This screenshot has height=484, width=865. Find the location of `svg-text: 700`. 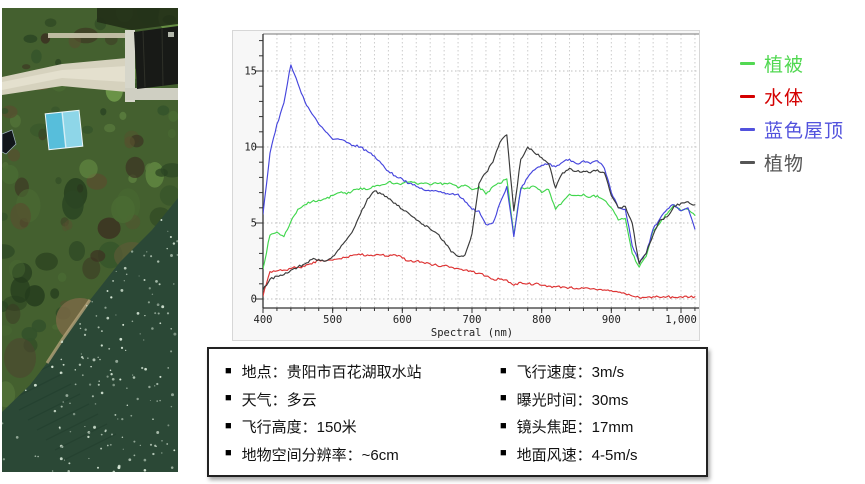

svg-text: 700 is located at coordinates (472, 320).